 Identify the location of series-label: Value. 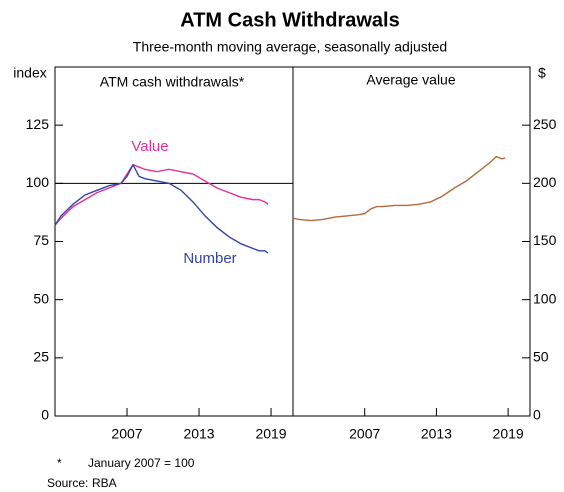
(149, 146).